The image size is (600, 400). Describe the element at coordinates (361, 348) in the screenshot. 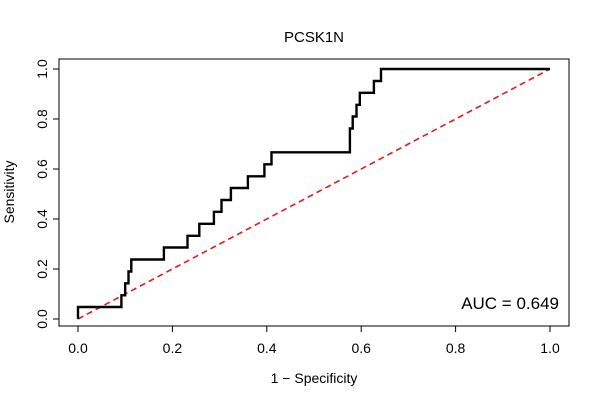

I see `x-tick-label: 0.6` at that location.